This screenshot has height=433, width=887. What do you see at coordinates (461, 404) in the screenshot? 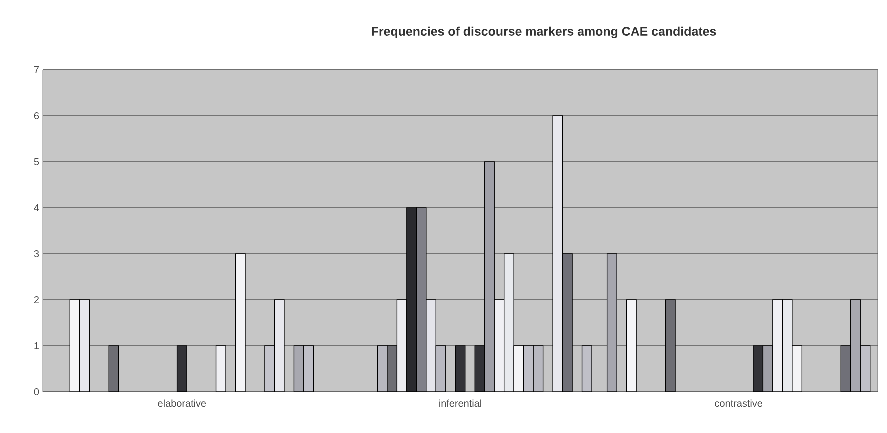
I see `x-tick-label: inferential` at bounding box center [461, 404].